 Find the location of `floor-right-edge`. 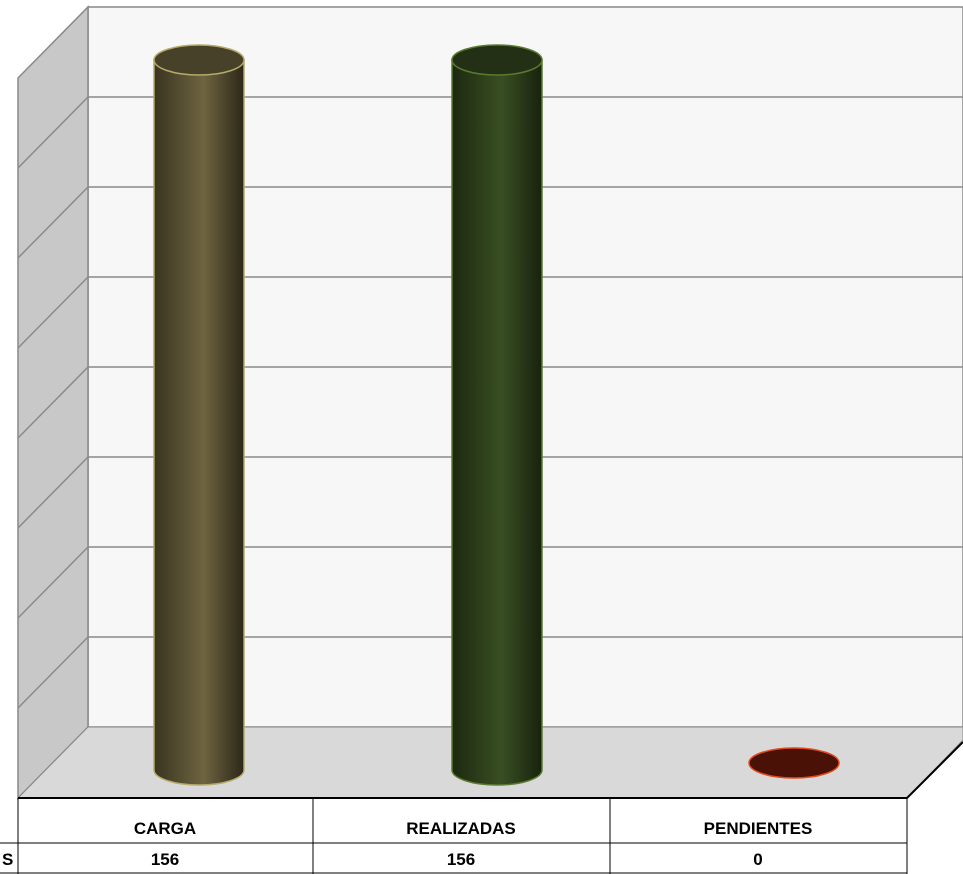

floor-right-edge is located at coordinates (934, 770).